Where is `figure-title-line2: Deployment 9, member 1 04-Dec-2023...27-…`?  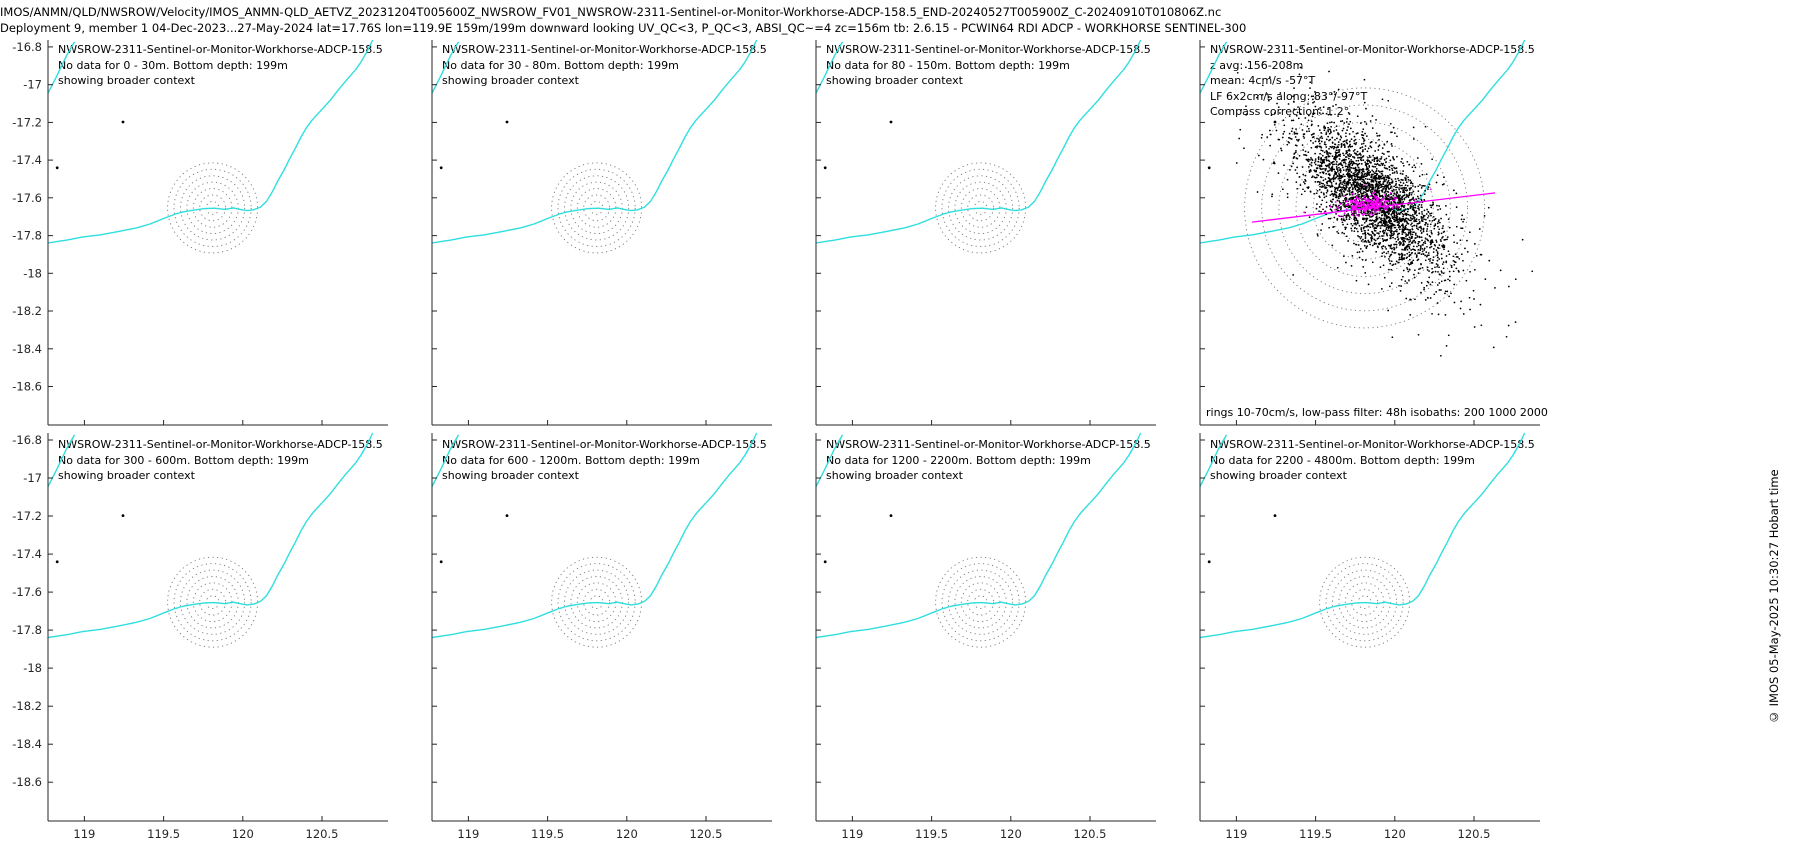 figure-title-line2: Deployment 9, member 1 04-Dec-2023...27-… is located at coordinates (623, 28).